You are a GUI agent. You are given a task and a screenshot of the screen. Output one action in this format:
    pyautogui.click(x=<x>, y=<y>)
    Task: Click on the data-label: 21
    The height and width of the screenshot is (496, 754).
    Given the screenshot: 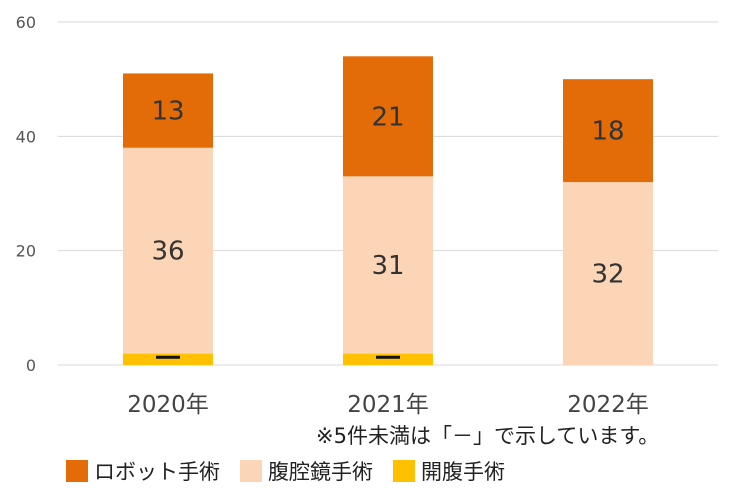 What is the action you would take?
    pyautogui.click(x=387, y=117)
    